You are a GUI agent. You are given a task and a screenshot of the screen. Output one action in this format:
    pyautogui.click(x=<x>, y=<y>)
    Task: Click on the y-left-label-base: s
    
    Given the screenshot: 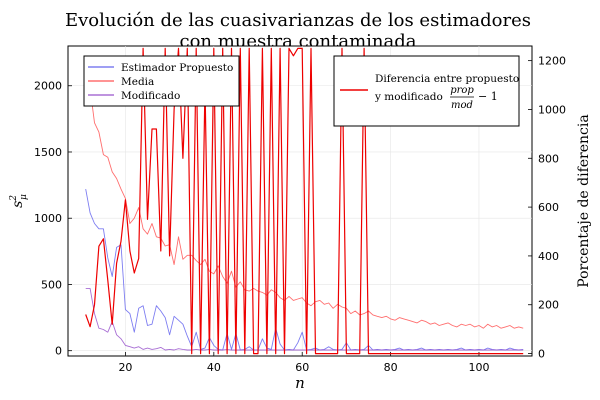 What is the action you would take?
    pyautogui.click(x=18, y=204)
    